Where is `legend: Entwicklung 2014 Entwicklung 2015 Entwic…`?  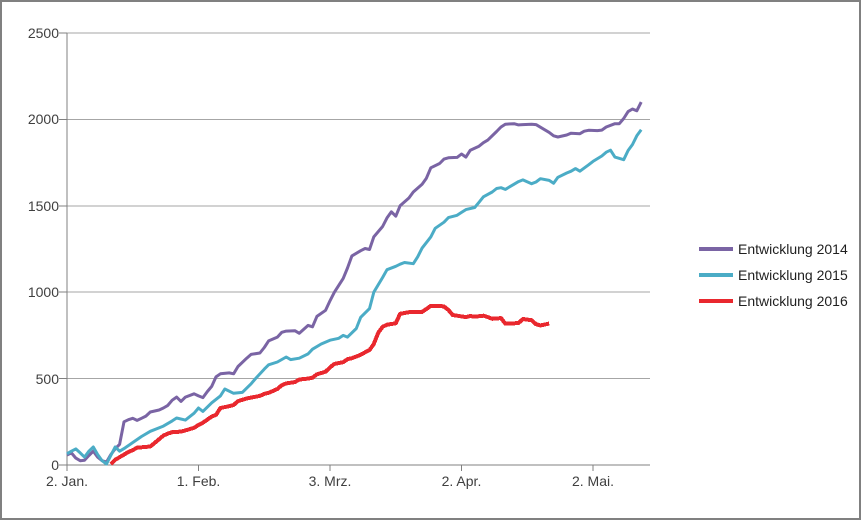 legend: Entwicklung 2014 Entwicklung 2015 Entwic… is located at coordinates (773, 280).